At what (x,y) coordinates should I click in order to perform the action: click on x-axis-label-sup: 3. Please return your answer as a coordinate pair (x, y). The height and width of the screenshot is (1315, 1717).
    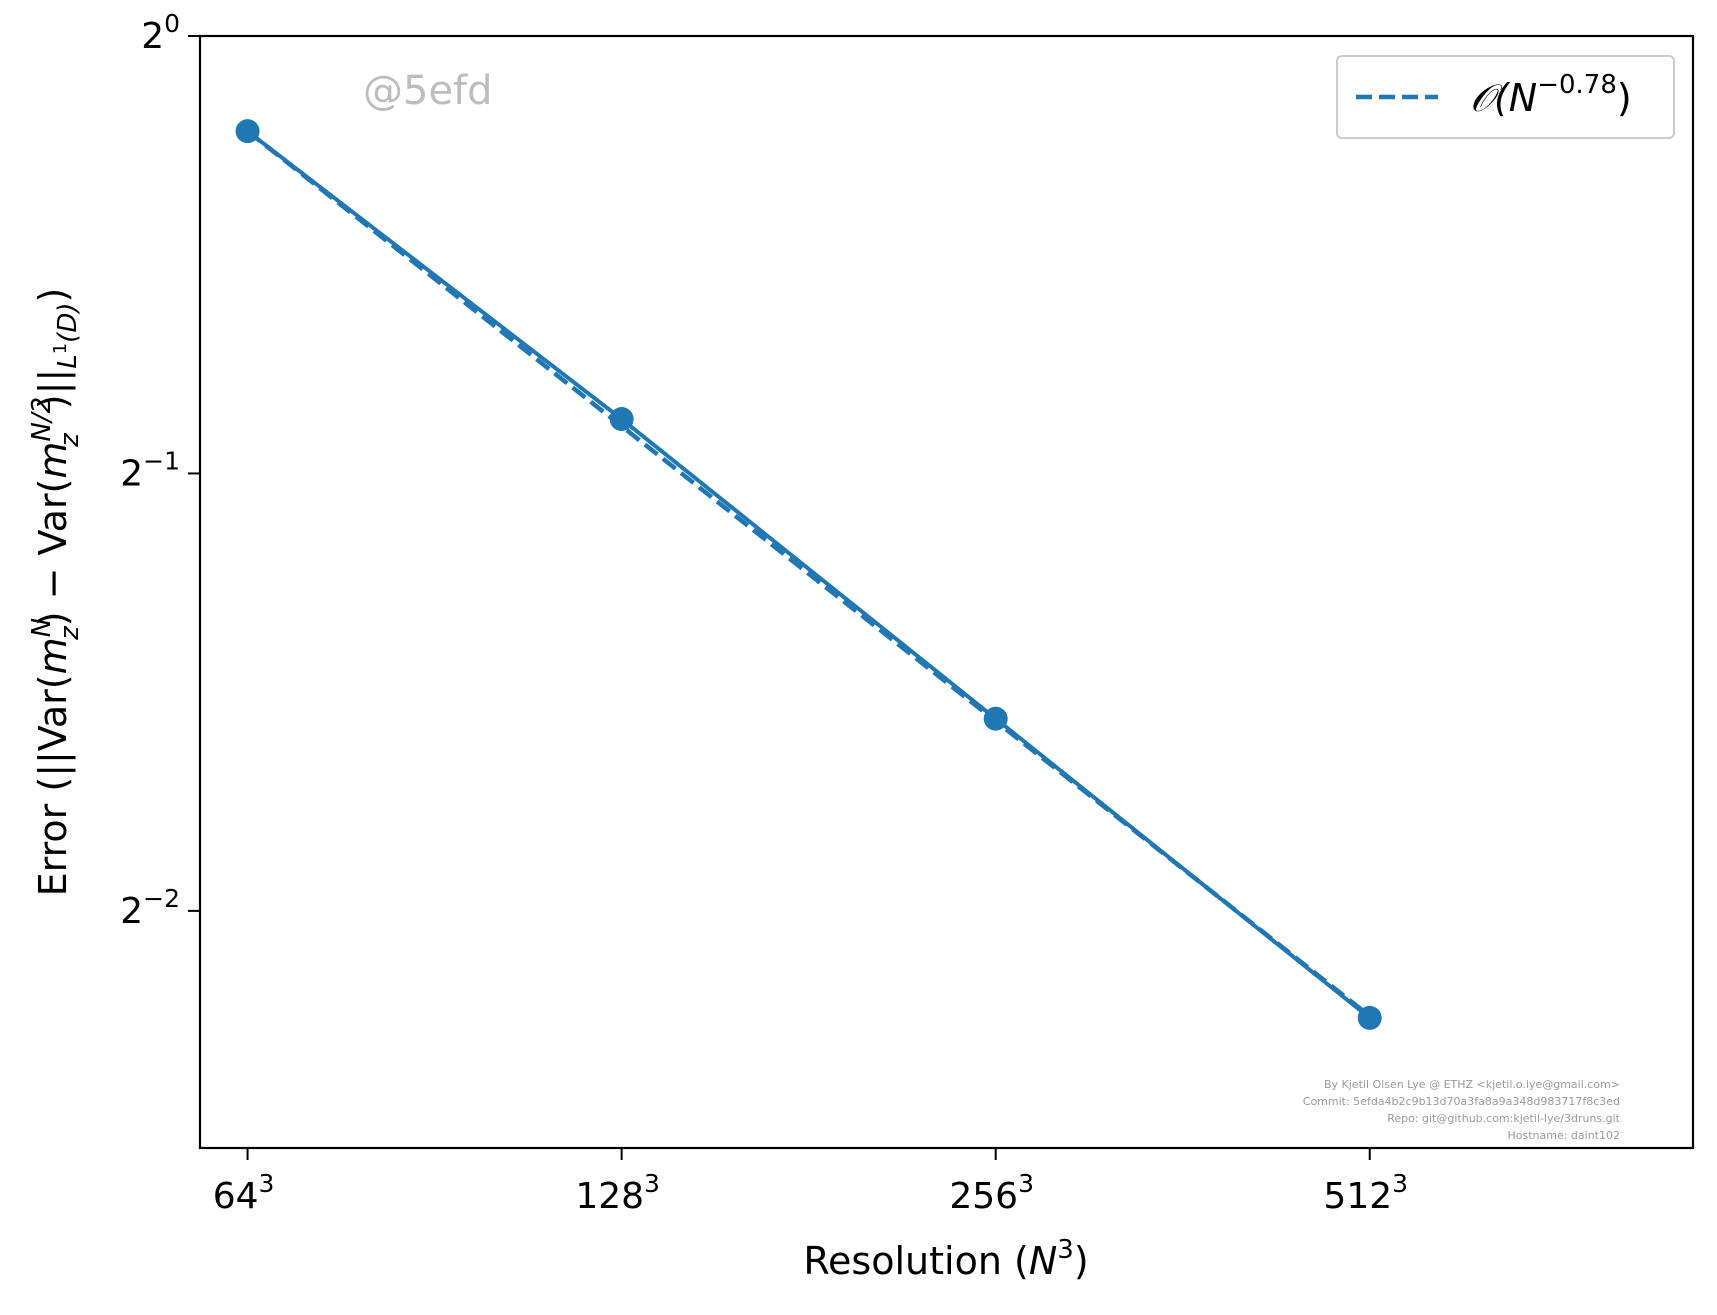
    Looking at the image, I should click on (1065, 1250).